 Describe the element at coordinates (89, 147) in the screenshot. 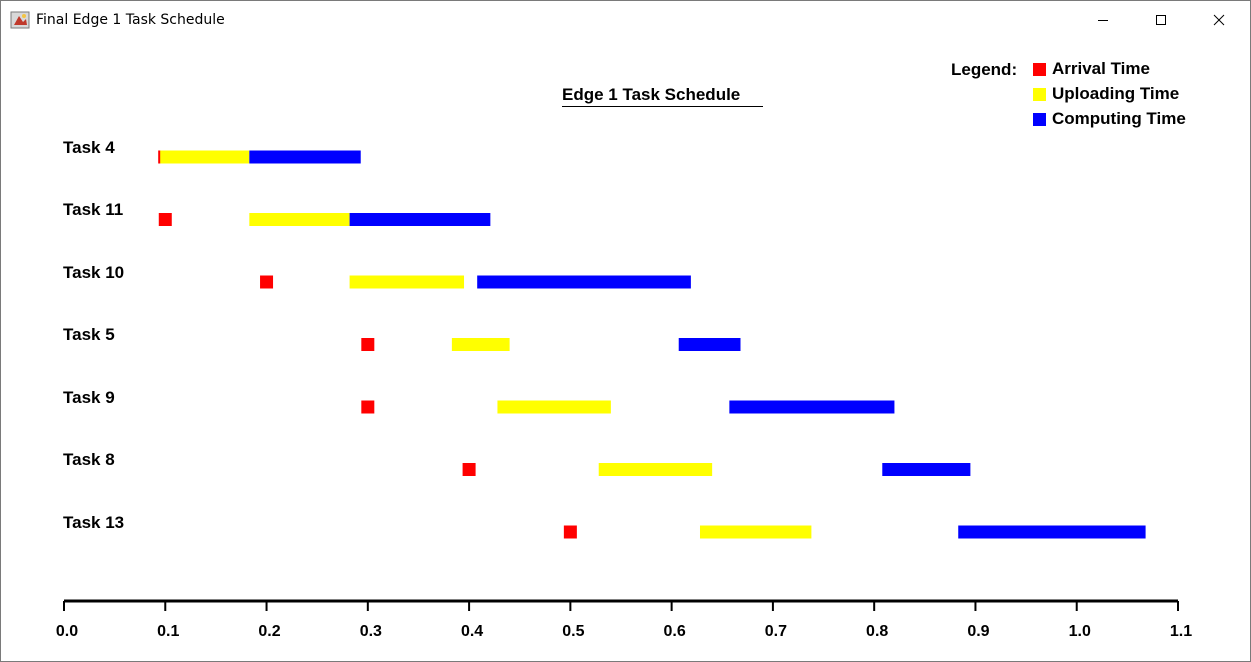

I see `task-label: Task 4` at that location.